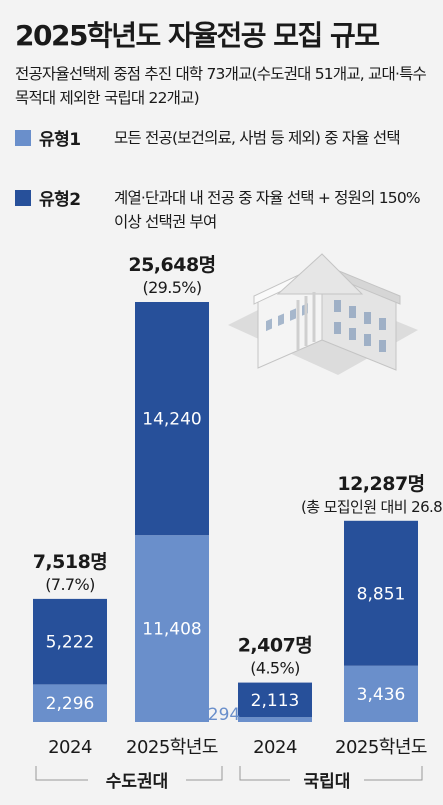 This screenshot has height=805, width=443. What do you see at coordinates (323, 314) in the screenshot?
I see `building-icon` at bounding box center [323, 314].